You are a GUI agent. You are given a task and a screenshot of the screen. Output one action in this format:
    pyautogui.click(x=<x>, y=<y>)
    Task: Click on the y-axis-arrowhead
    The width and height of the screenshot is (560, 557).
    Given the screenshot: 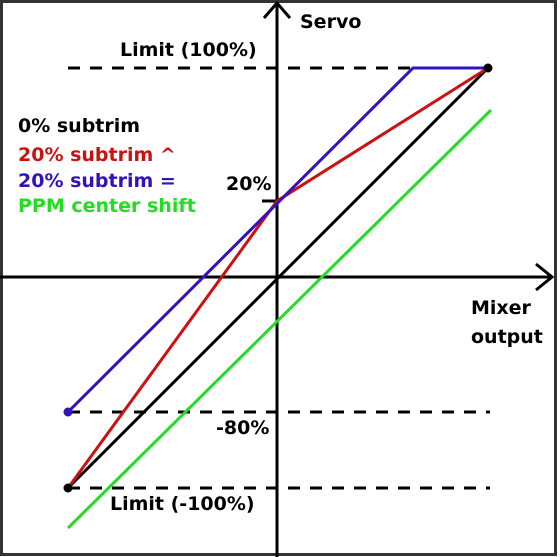 What is the action you would take?
    pyautogui.click(x=277, y=9)
    